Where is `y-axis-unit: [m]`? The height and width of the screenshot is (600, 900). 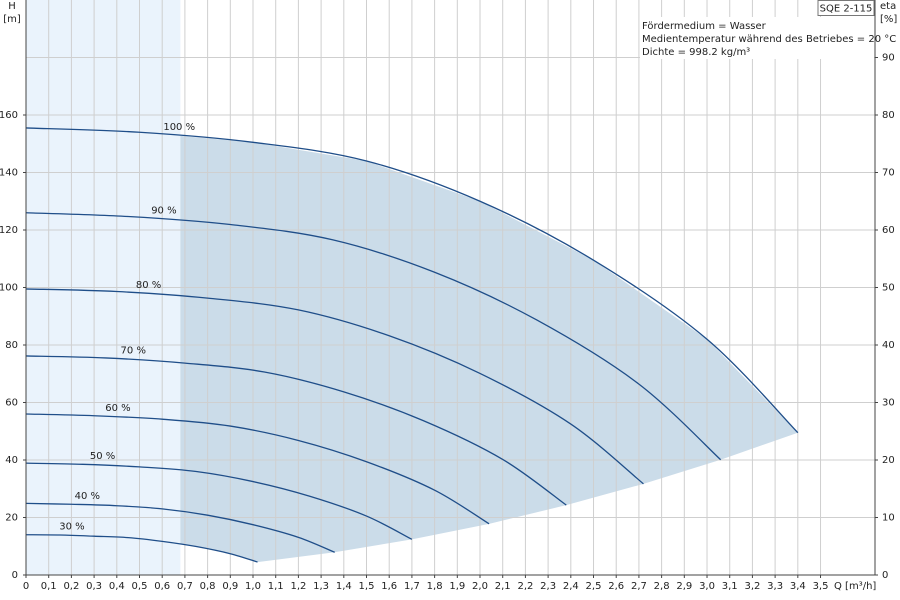 y-axis-unit: [m] is located at coordinates (12, 19).